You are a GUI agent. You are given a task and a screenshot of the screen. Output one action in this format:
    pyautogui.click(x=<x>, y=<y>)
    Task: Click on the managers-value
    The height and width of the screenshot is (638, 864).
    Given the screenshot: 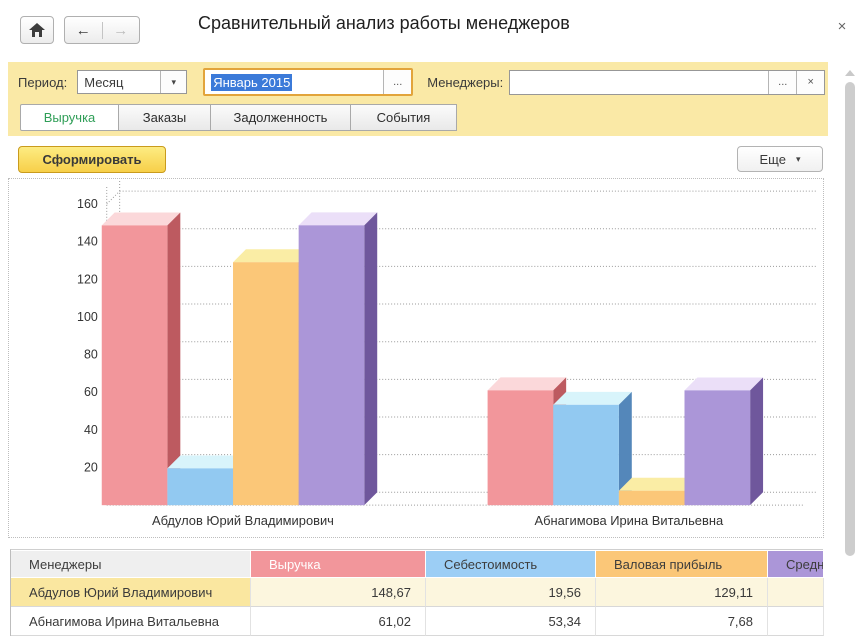 What is the action you would take?
    pyautogui.click(x=639, y=82)
    